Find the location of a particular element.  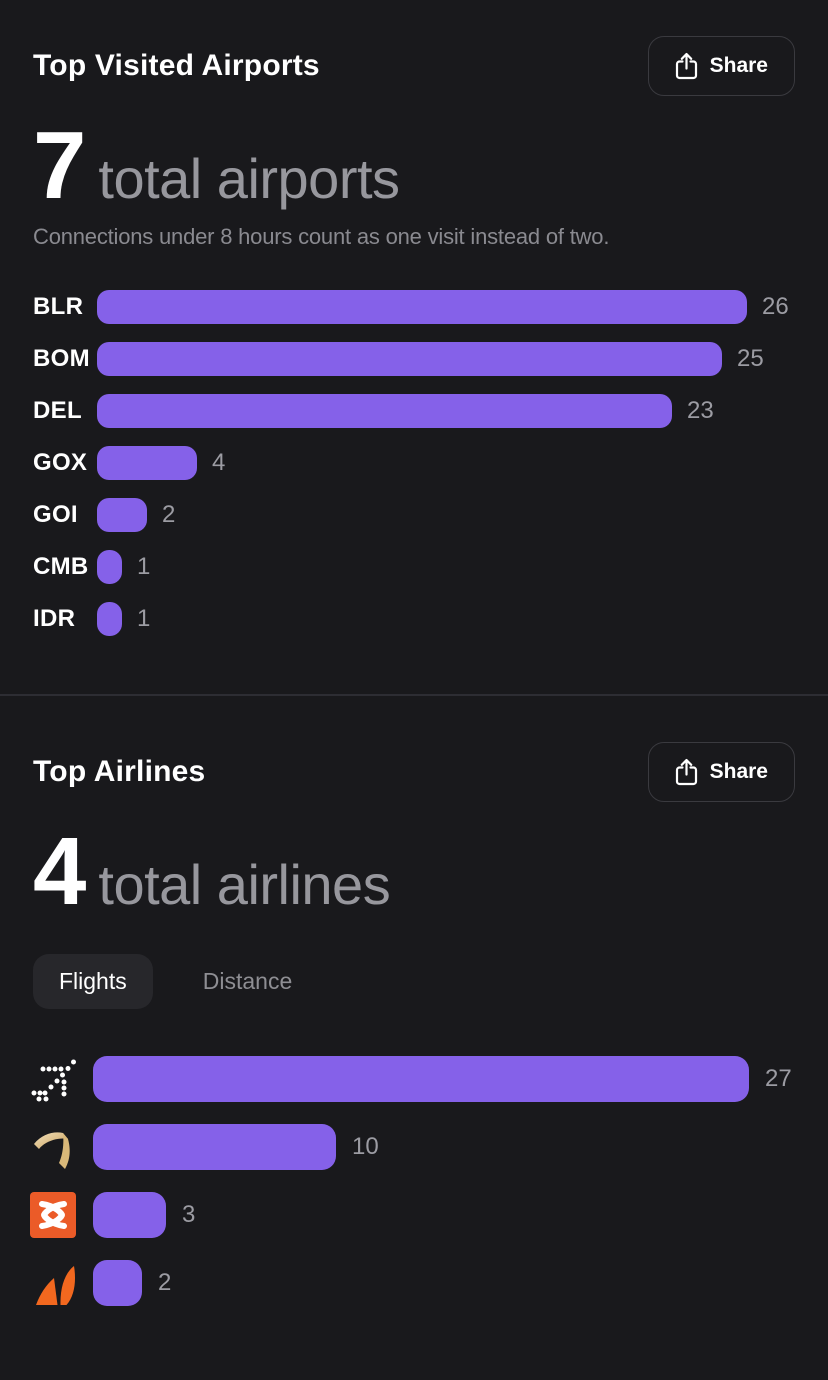

vistara-logo-icon is located at coordinates (53, 1147).